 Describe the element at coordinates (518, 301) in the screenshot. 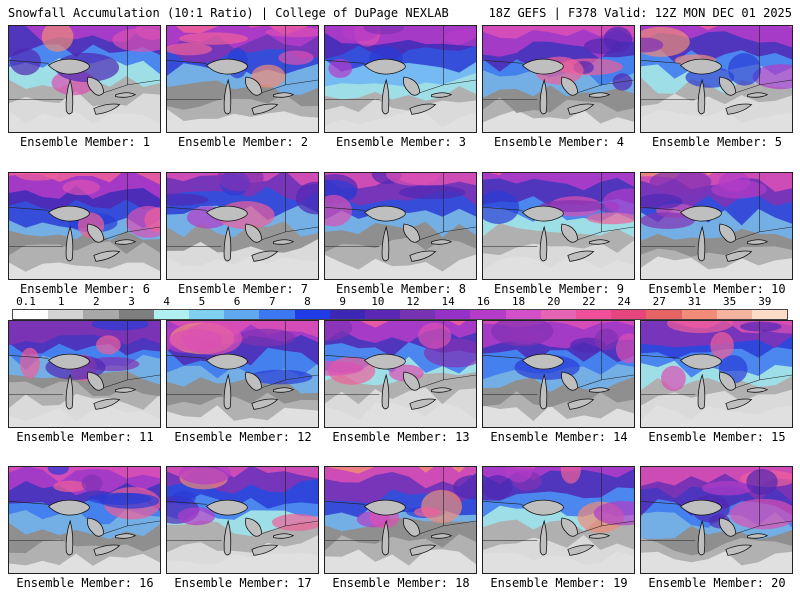

I see `legend-tick-label: 18` at that location.